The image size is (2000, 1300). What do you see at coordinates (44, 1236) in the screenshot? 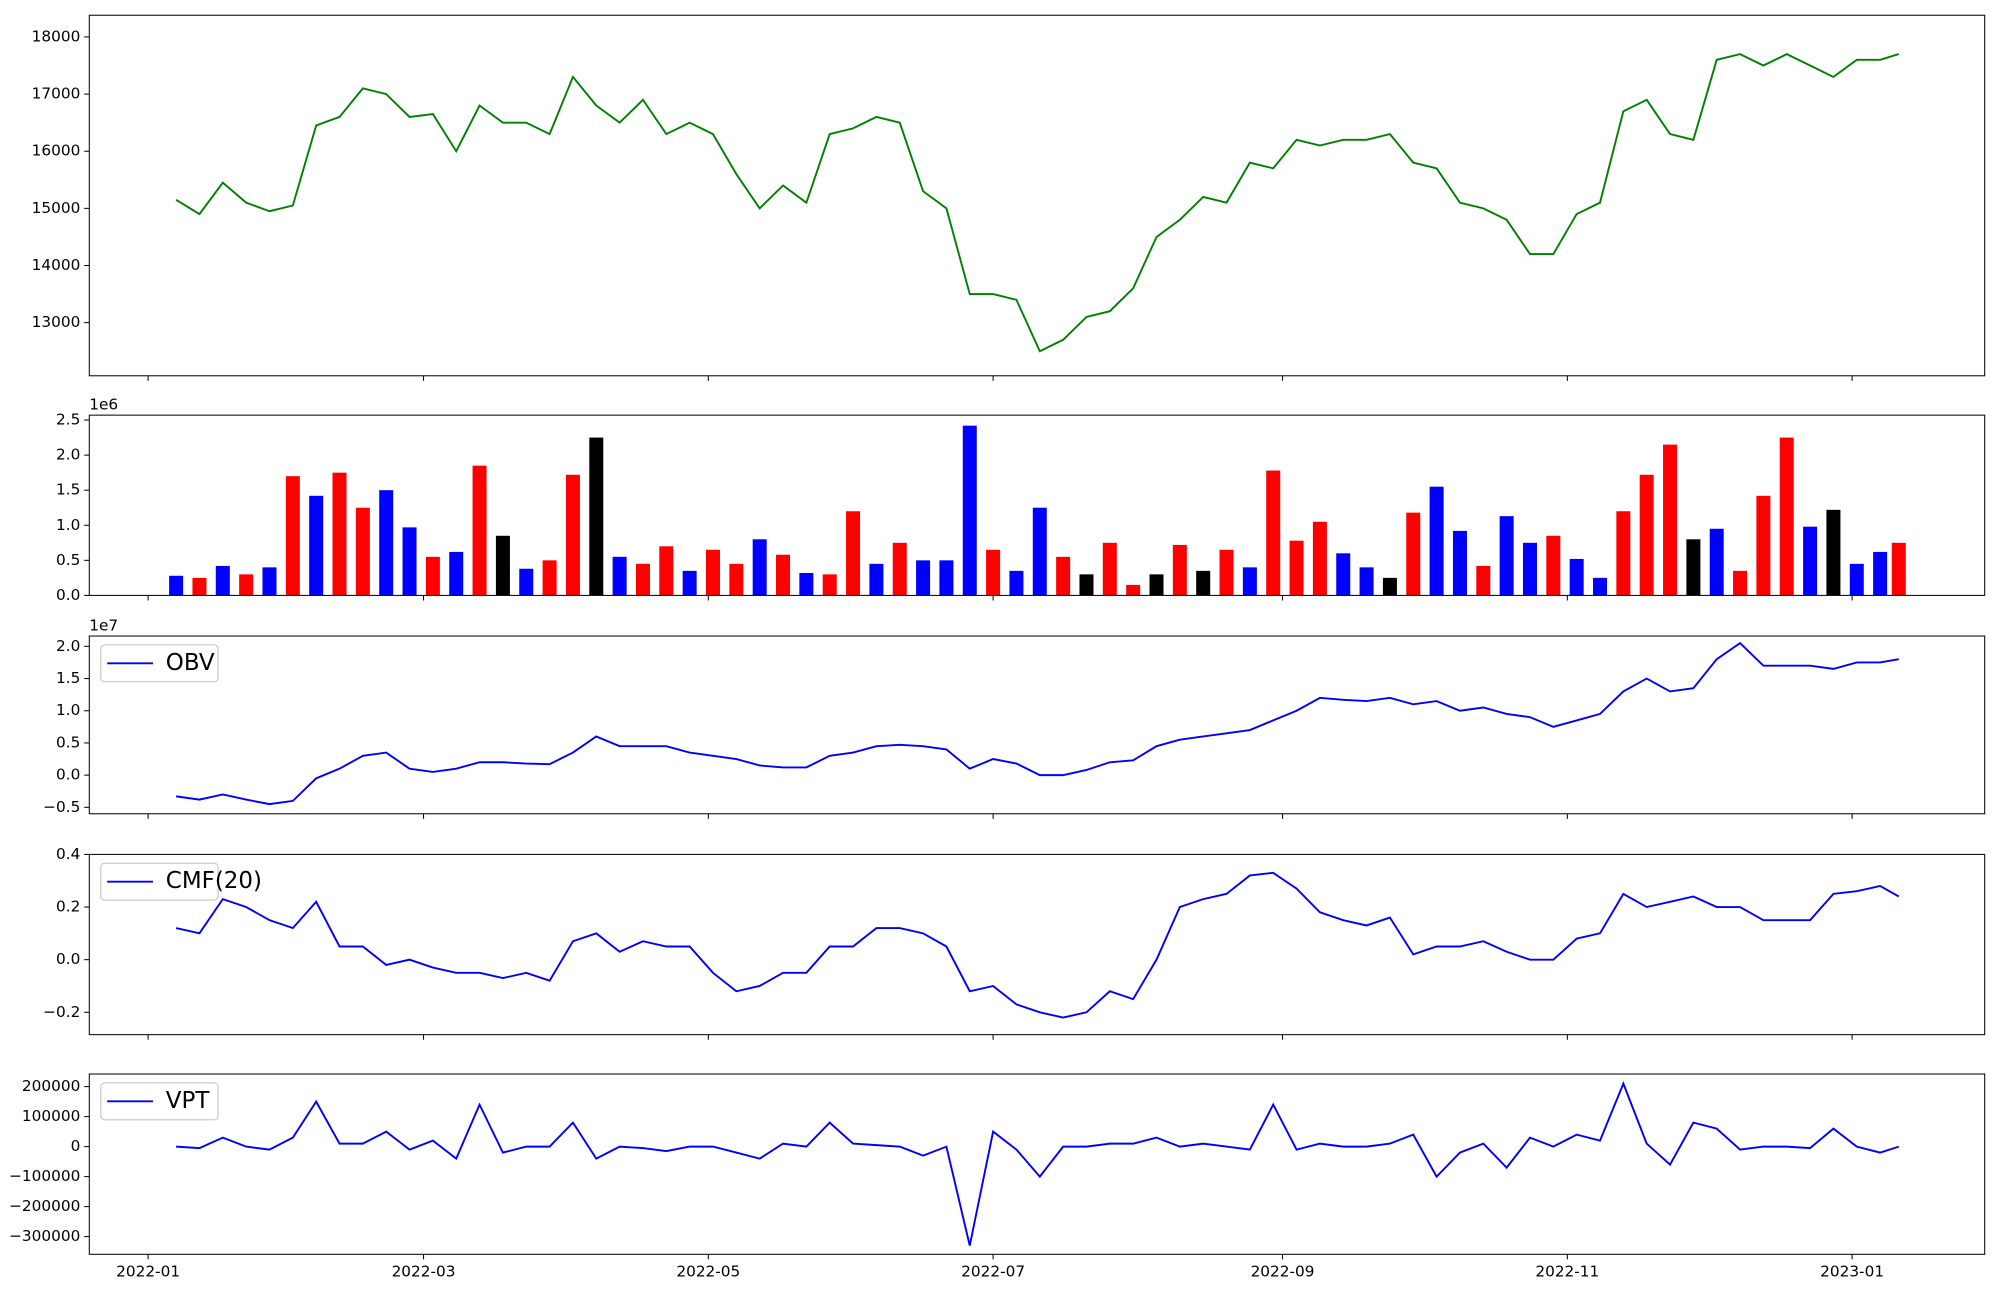
I see `y-tick-label: −300000` at bounding box center [44, 1236].